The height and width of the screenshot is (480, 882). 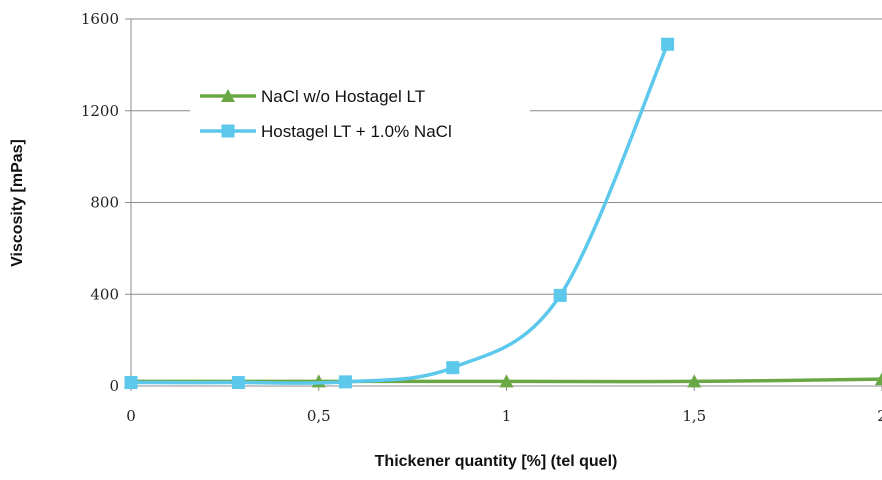 I want to click on y-axis-title: Viscosity [mPas], so click(x=17, y=203).